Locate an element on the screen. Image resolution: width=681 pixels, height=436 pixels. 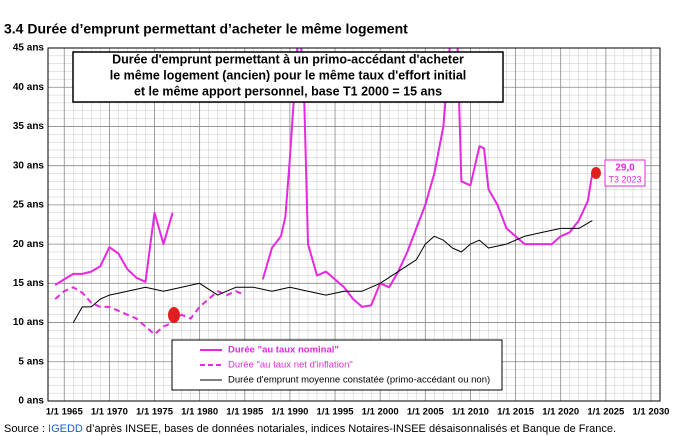
x-tick-label: 1/1 2015 is located at coordinates (516, 412).